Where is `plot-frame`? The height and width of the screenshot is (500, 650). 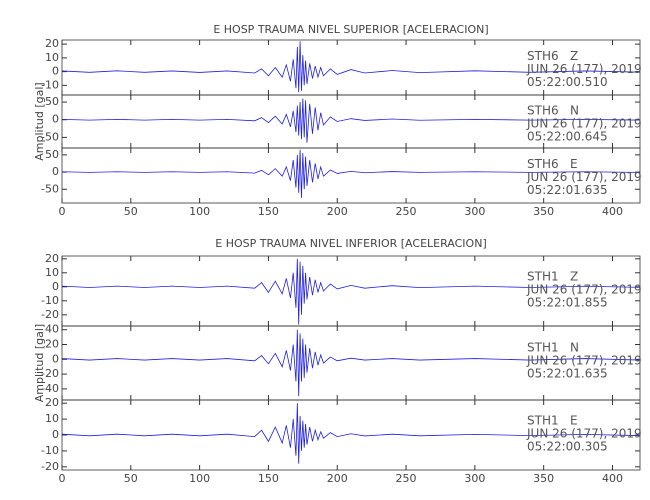 plot-frame is located at coordinates (351, 175).